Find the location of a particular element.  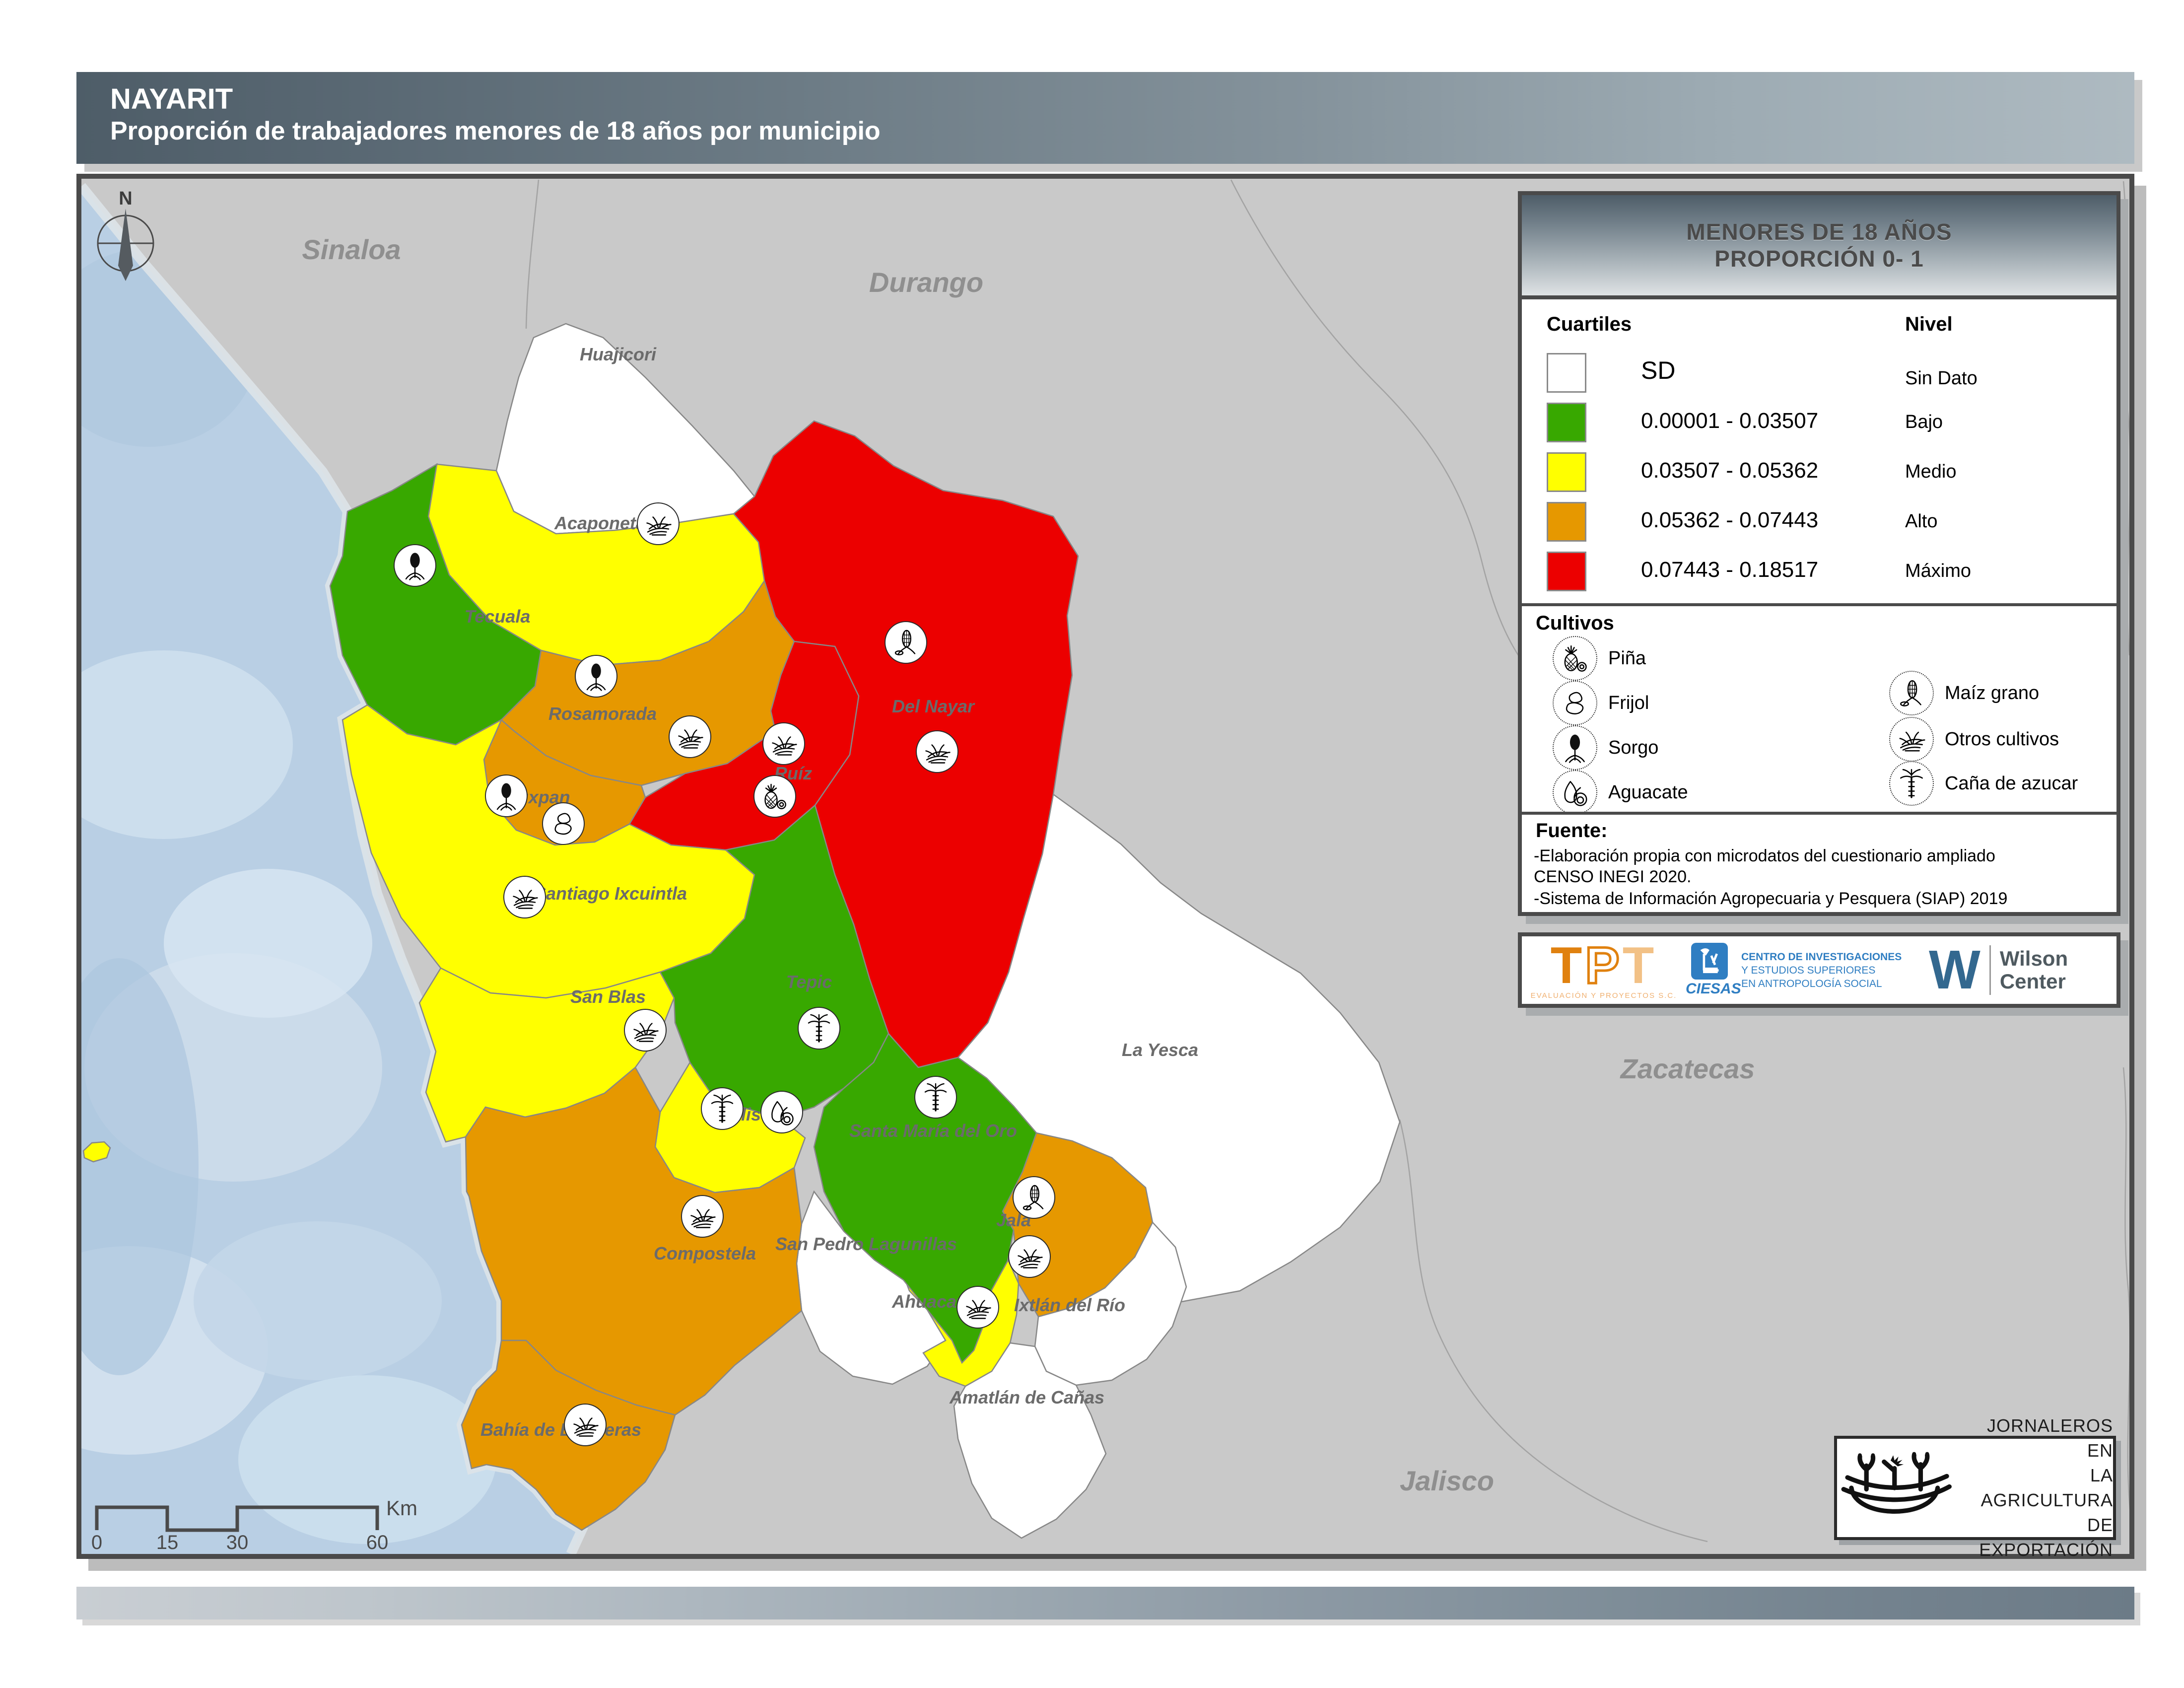

class-range: 0.05362 - 0.07443 is located at coordinates (1730, 520).